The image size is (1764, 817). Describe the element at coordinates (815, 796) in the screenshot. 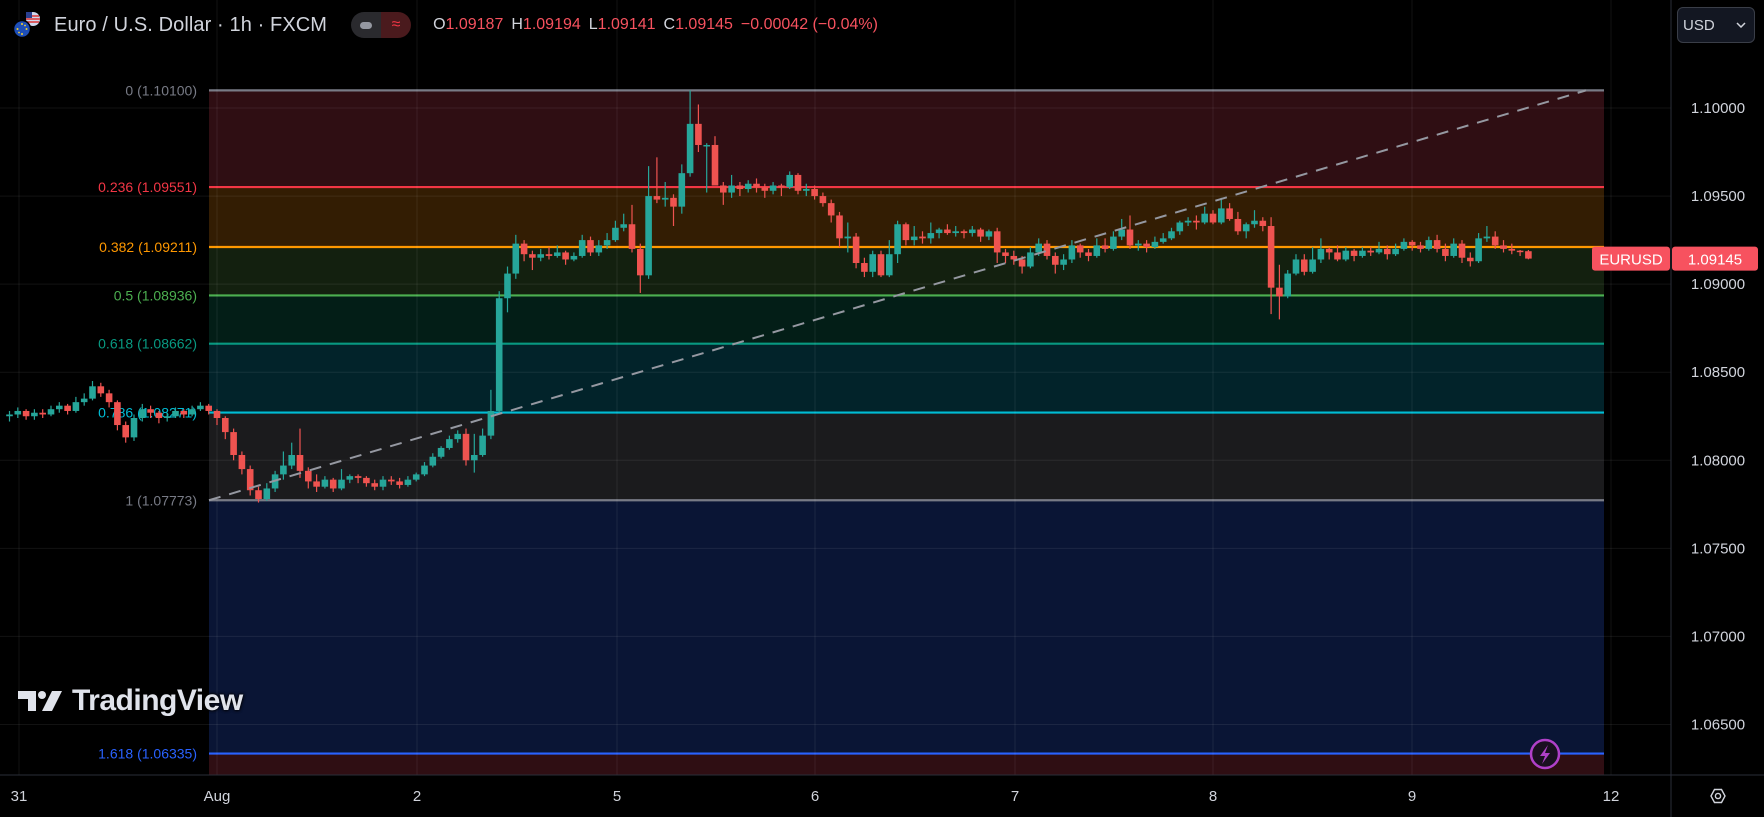

I see `time-axis: 31 Aug 2 5 6 7 8 9 12` at that location.